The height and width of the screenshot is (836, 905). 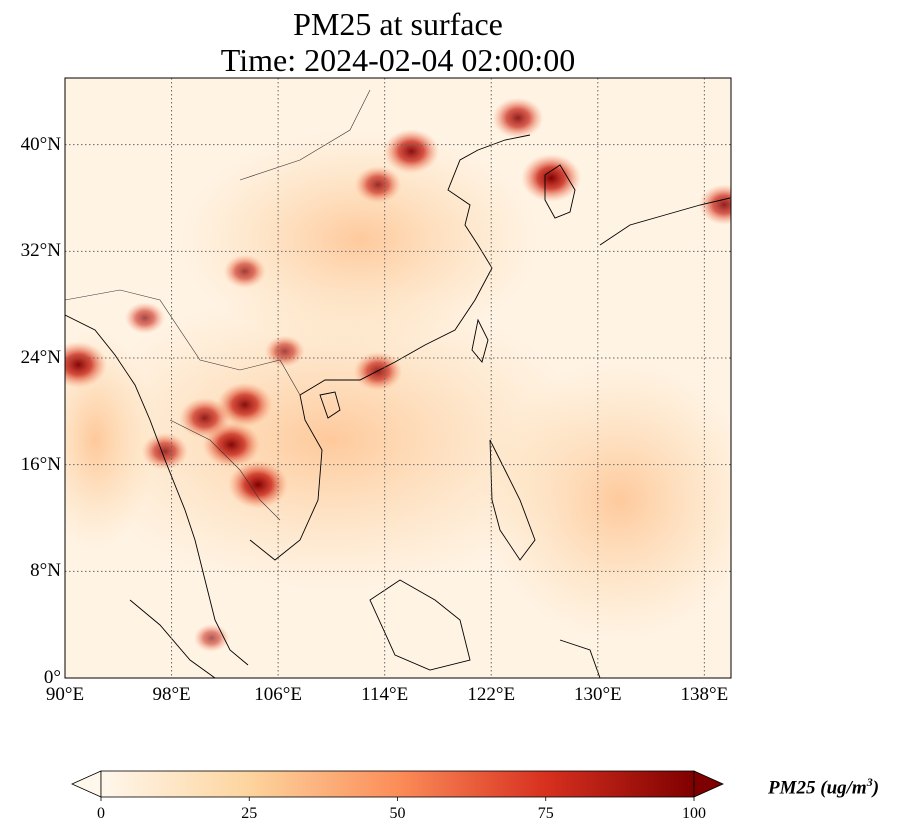 I want to click on border-thailand-laos, so click(x=225, y=470).